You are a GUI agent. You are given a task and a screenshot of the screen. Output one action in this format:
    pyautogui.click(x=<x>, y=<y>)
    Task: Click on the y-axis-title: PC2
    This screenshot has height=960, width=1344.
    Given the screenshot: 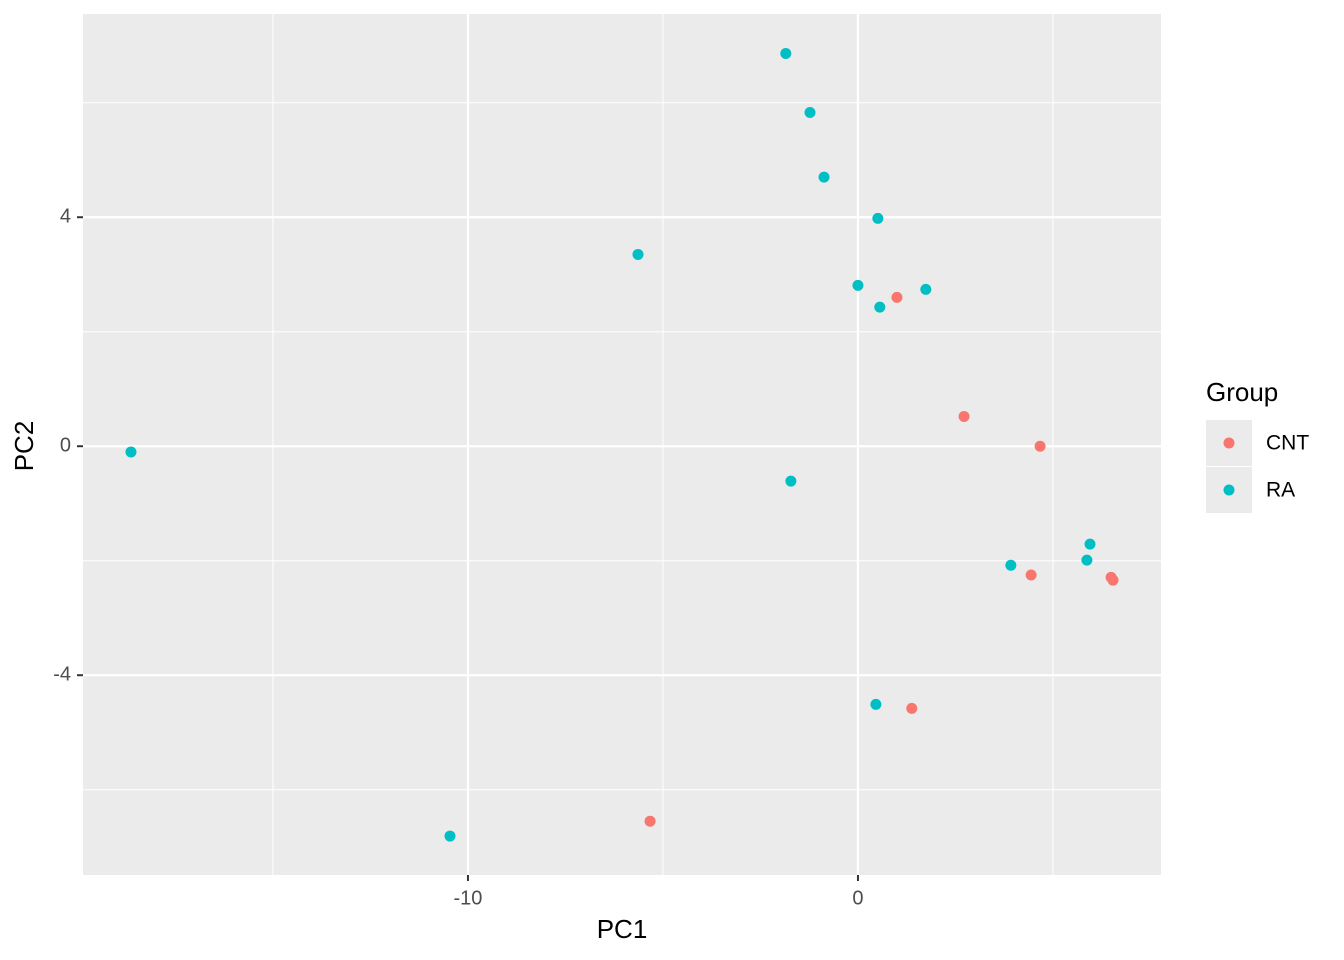 What is the action you would take?
    pyautogui.click(x=24, y=446)
    